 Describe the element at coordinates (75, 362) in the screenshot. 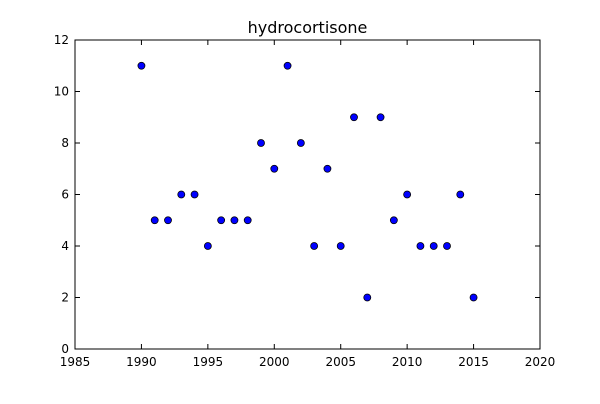

I see `x-tick-label: 1985` at that location.